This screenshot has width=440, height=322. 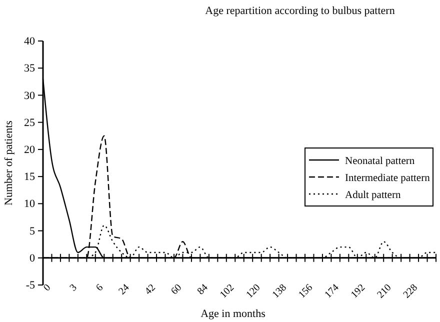 What do you see at coordinates (388, 178) in the screenshot?
I see `legend-label: Intermediate pattern` at bounding box center [388, 178].